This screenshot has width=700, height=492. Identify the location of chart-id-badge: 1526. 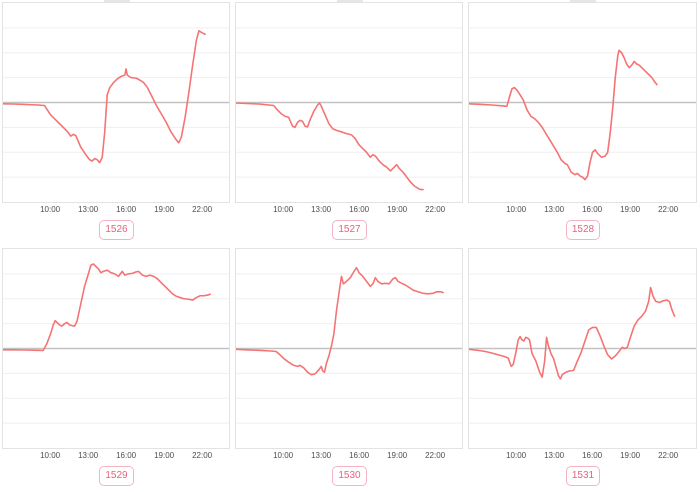
(116, 230).